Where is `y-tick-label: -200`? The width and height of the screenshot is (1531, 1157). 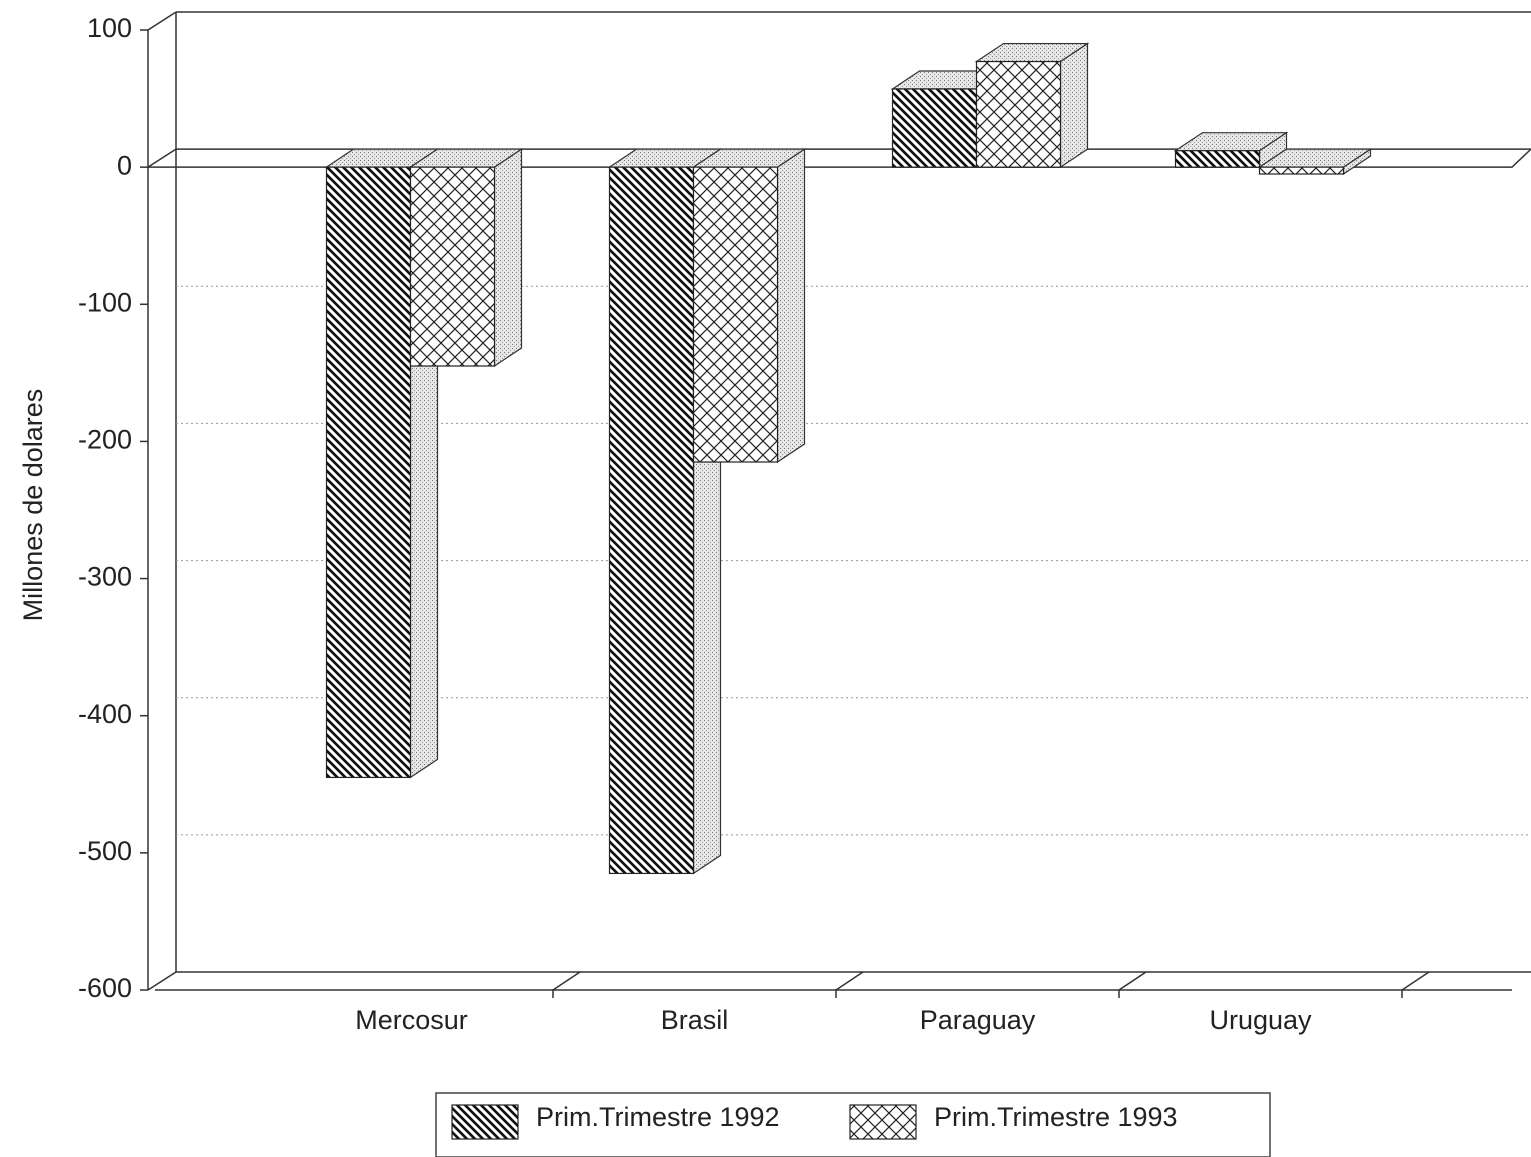
y-tick-label: -200 is located at coordinates (105, 440).